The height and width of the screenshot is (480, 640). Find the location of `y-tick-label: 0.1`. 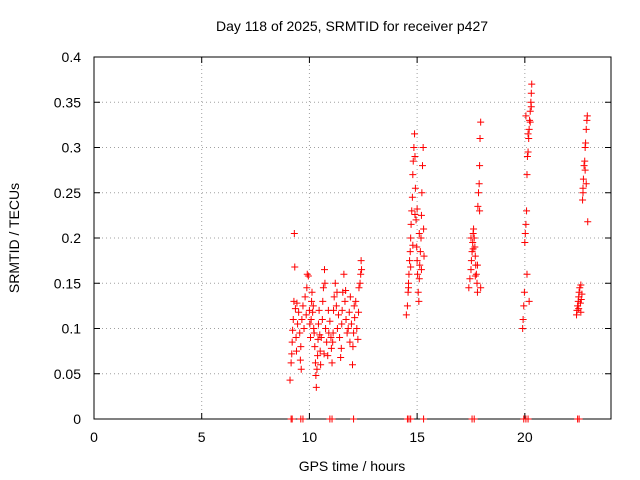

y-tick-label: 0.1 is located at coordinates (72, 329).